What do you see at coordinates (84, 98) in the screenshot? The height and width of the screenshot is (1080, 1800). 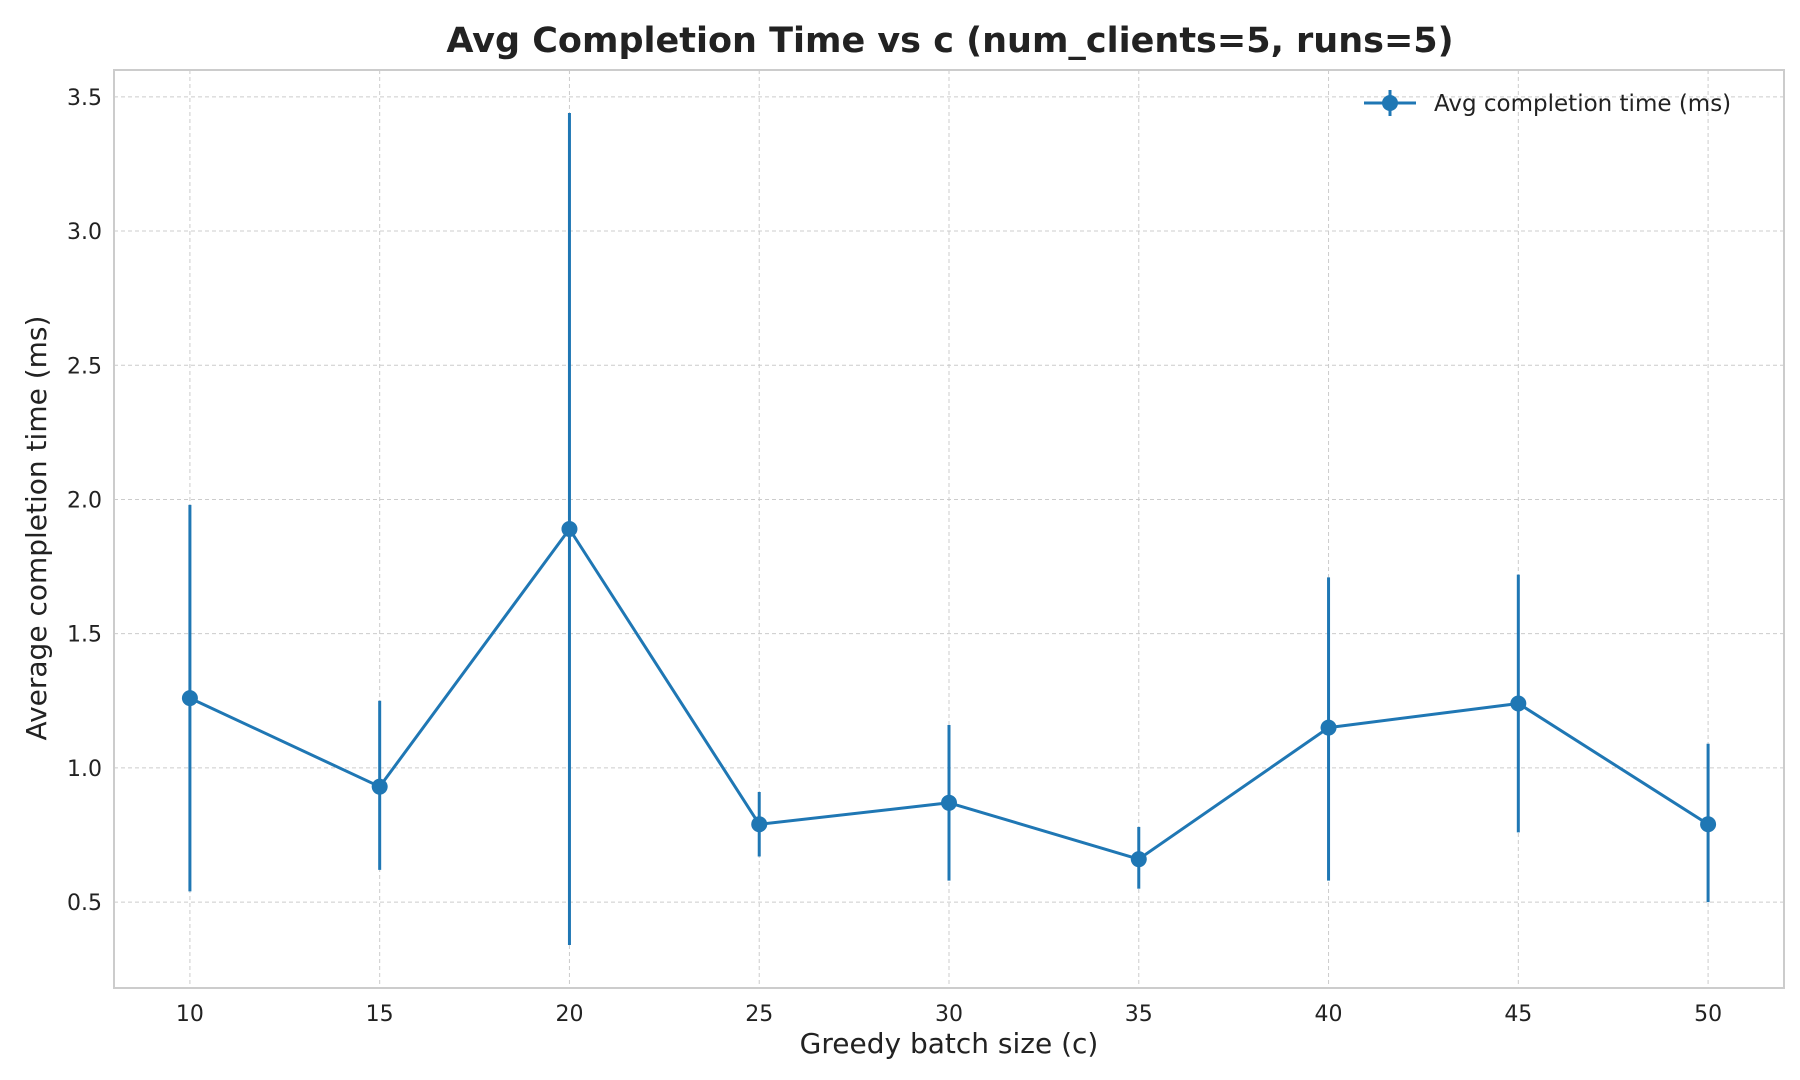 I see `y-tick-label: 3.5` at bounding box center [84, 98].